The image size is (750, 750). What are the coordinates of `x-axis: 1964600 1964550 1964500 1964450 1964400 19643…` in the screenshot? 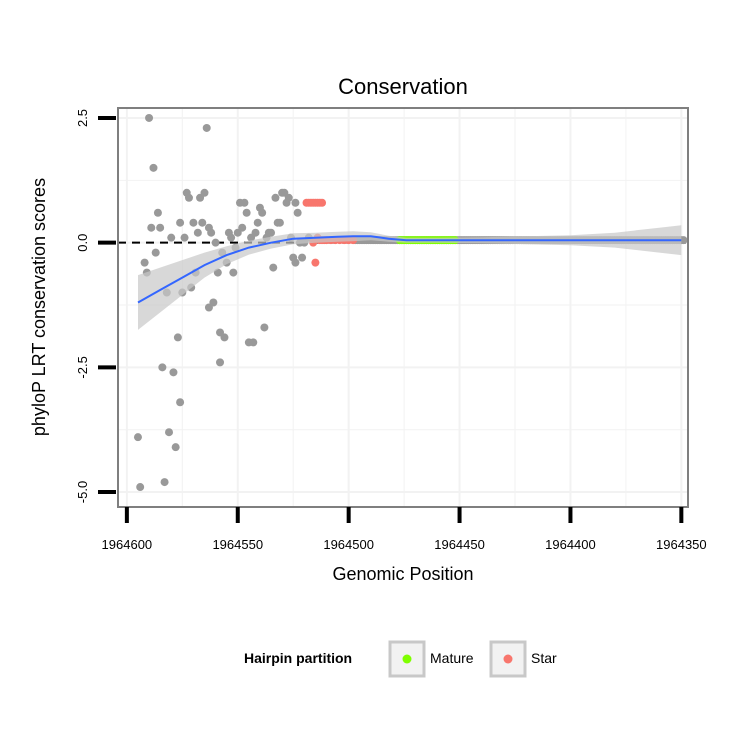 It's located at (404, 529).